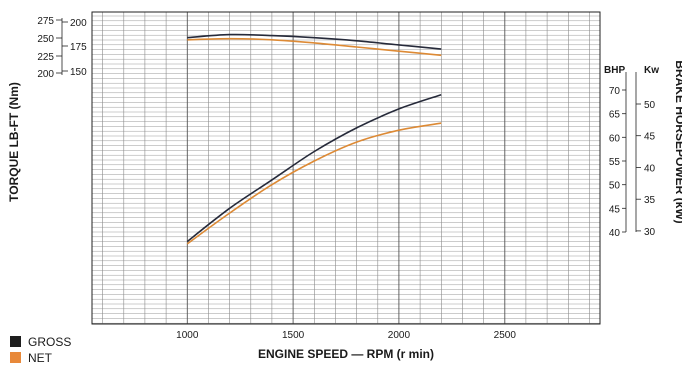  I want to click on bhp-tick-label: 60, so click(615, 138).